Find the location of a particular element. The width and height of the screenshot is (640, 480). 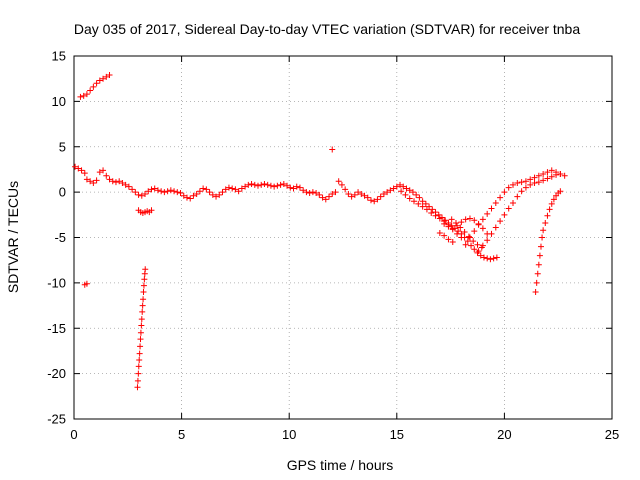

y-tick-label: 5 is located at coordinates (62, 146).